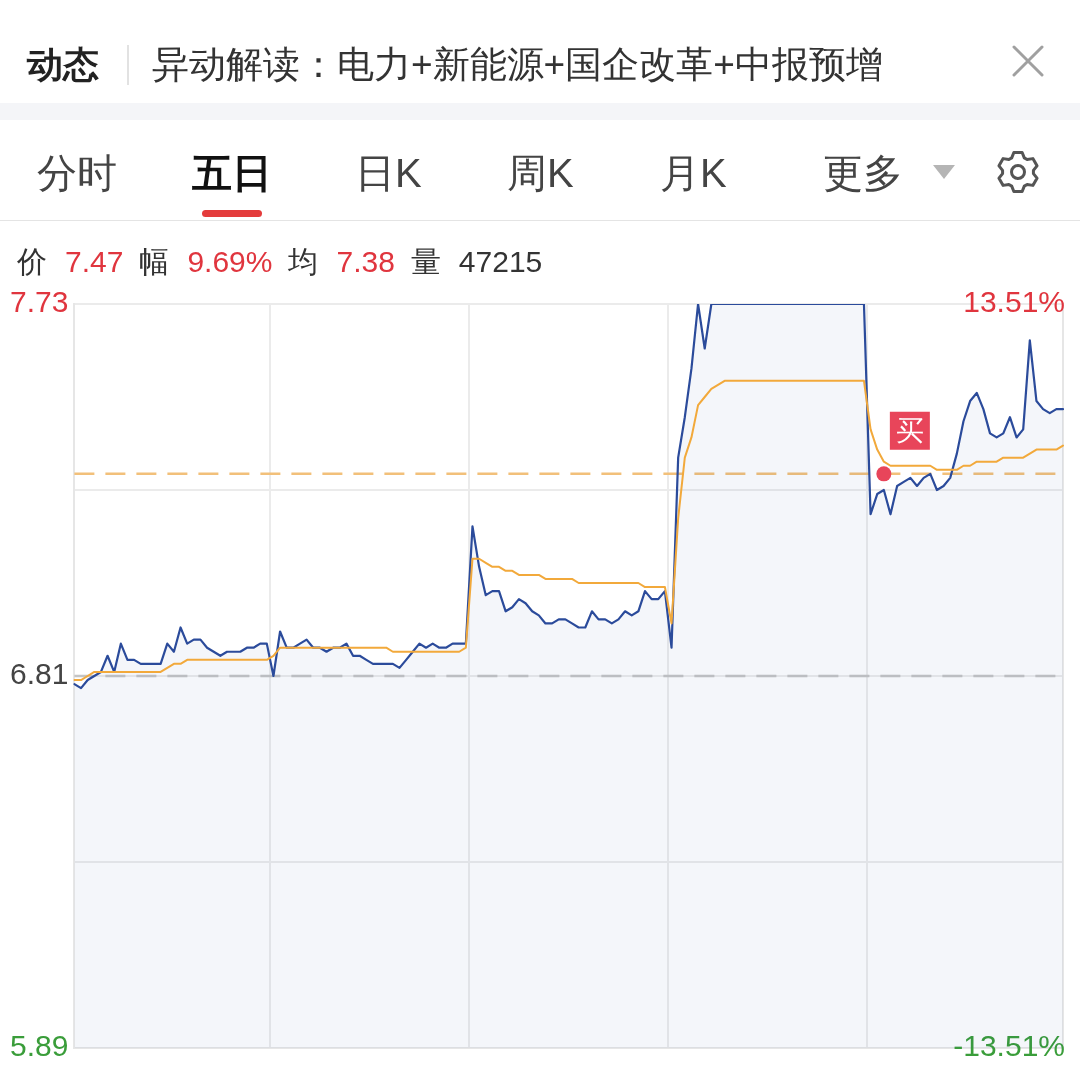 This screenshot has width=1080, height=1072. What do you see at coordinates (39, 302) in the screenshot?
I see `y-tick-label: 7.73` at bounding box center [39, 302].